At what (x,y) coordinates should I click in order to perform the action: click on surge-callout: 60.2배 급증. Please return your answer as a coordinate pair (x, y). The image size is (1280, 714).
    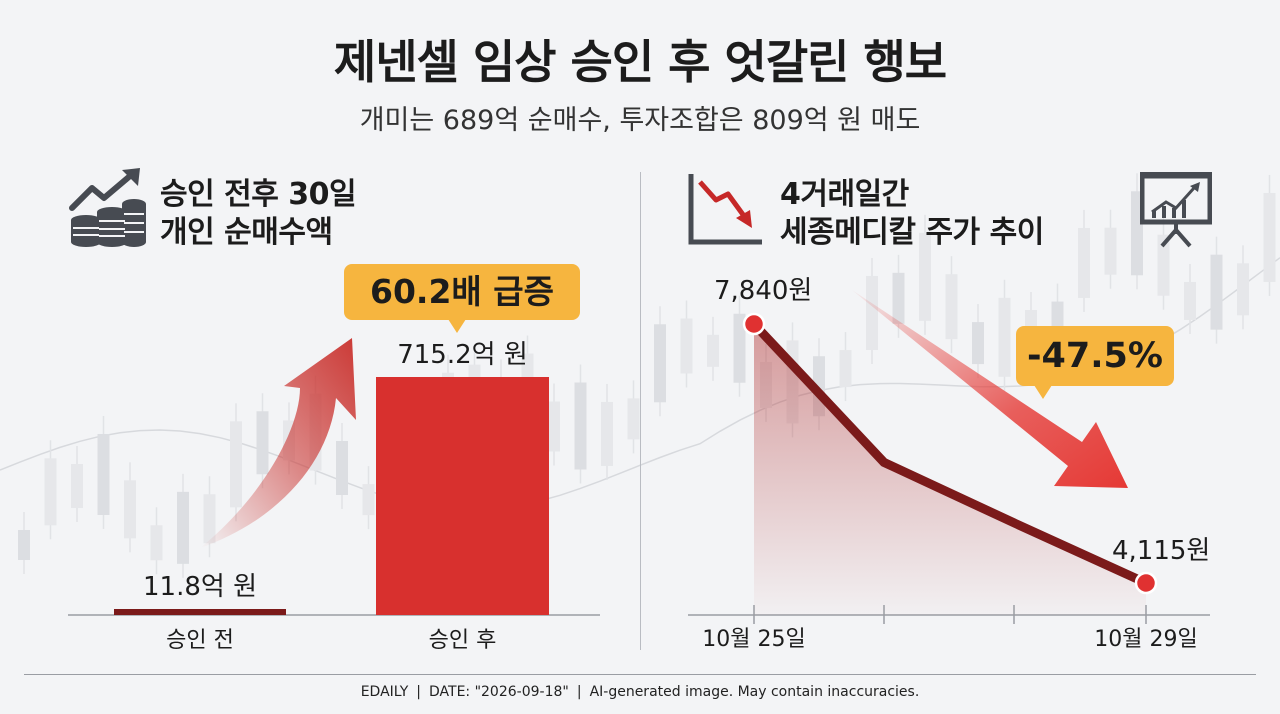
    Looking at the image, I should click on (462, 298).